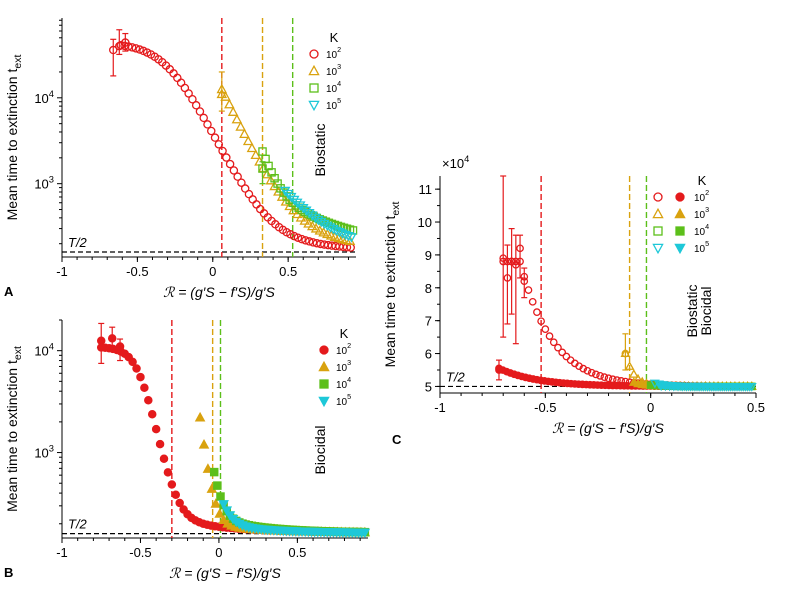 Image resolution: width=789 pixels, height=595 pixels. I want to click on panel-b-legend-title: K, so click(344, 333).